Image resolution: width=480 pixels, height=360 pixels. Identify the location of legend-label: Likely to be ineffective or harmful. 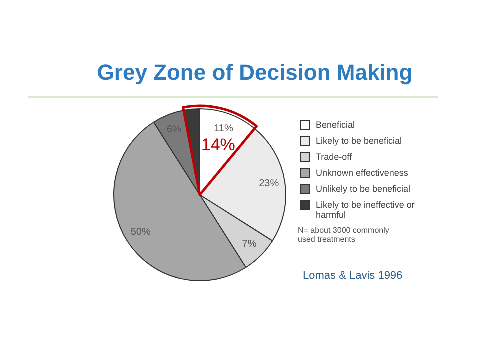
(366, 210).